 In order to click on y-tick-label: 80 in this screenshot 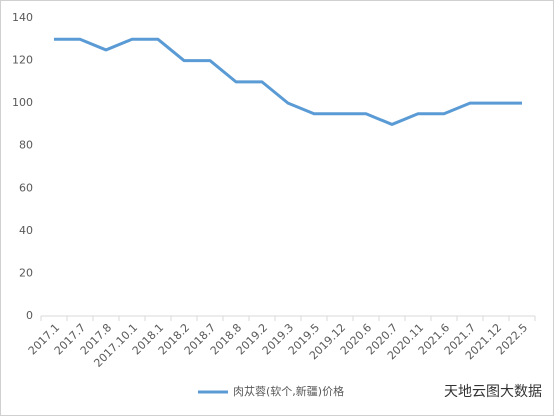, I will do `click(26, 145)`.